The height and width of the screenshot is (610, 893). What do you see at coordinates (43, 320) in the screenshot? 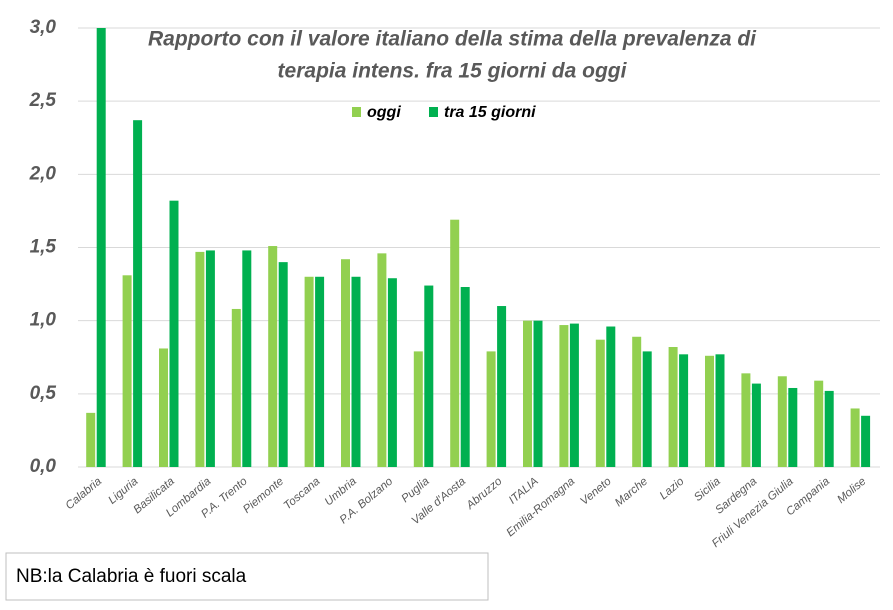
I see `y-tick-label: 1,0` at bounding box center [43, 320].